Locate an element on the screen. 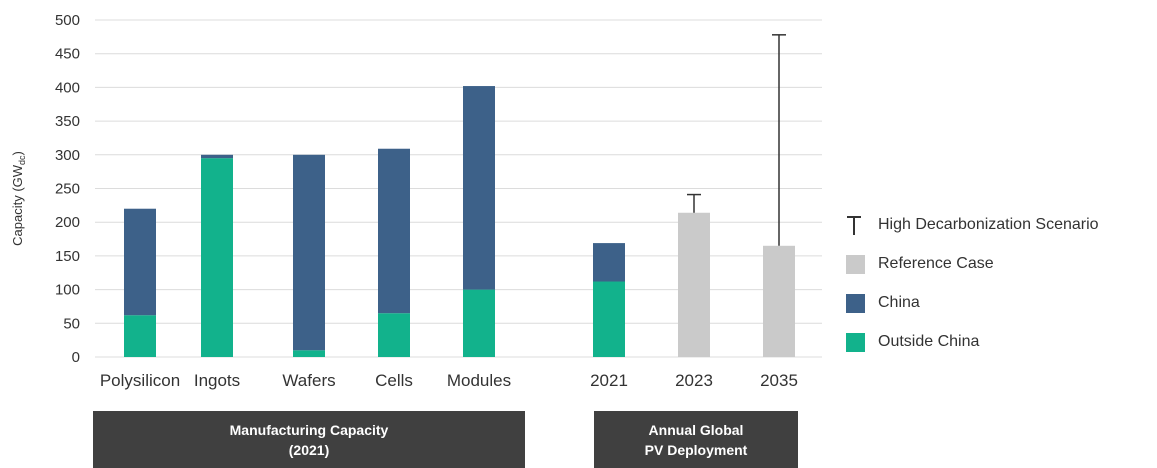 This screenshot has height=468, width=1157. x-tick-label-2035: 2035 is located at coordinates (779, 380).